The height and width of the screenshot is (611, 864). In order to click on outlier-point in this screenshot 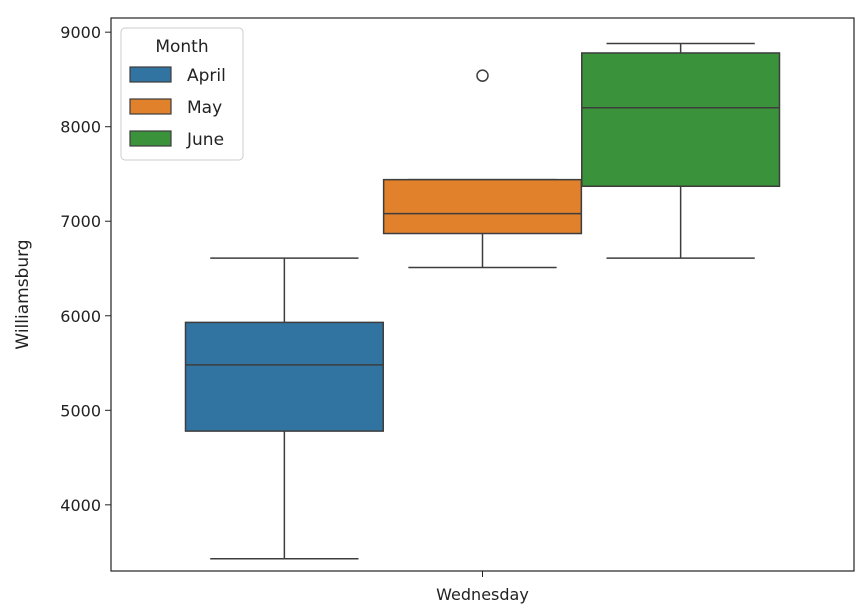, I will do `click(482, 75)`.